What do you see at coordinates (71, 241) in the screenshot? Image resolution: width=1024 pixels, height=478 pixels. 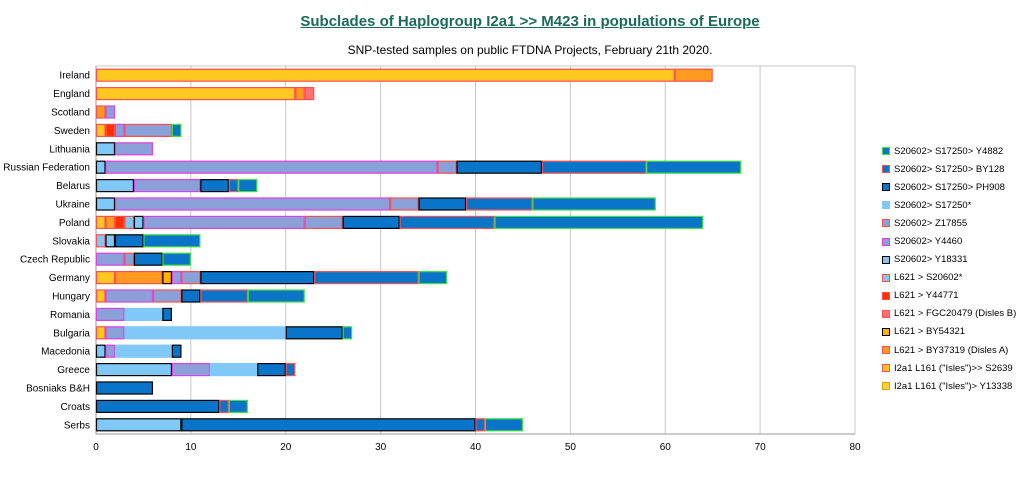 I see `category-label: Slovakia` at bounding box center [71, 241].